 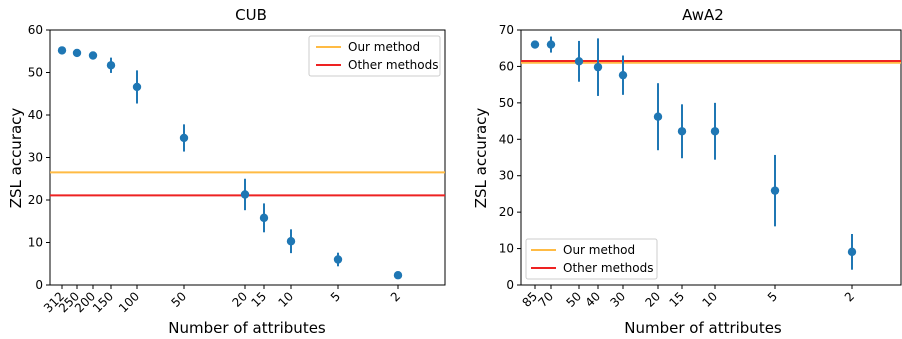 What do you see at coordinates (395, 296) in the screenshot?
I see `chart-cub-x-tick-label: 2` at bounding box center [395, 296].